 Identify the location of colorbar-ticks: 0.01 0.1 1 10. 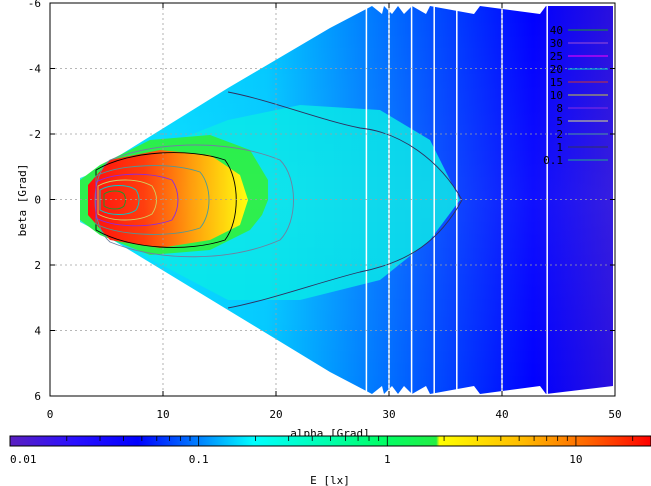
(321, 451).